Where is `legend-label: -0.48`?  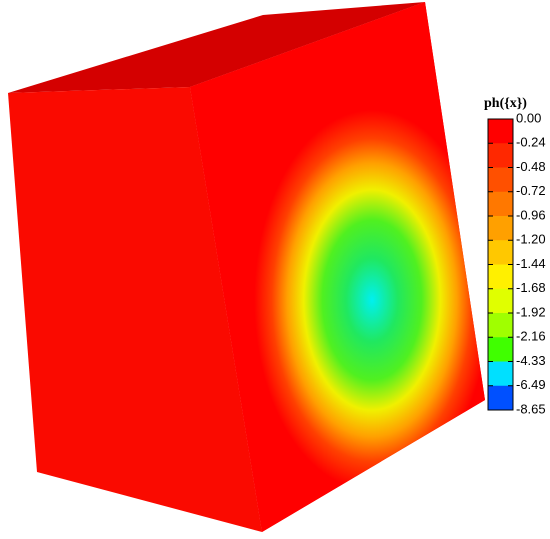 legend-label: -0.48 is located at coordinates (531, 166).